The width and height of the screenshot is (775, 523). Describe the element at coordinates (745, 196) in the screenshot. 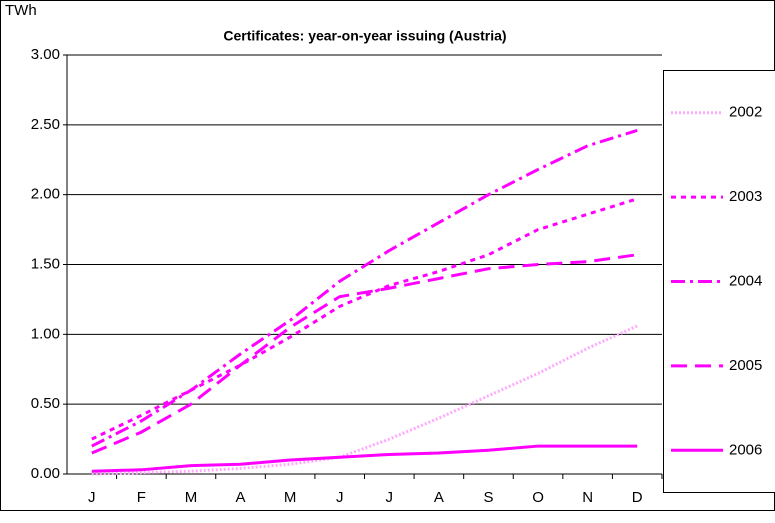

I see `legend-label: 2003` at that location.